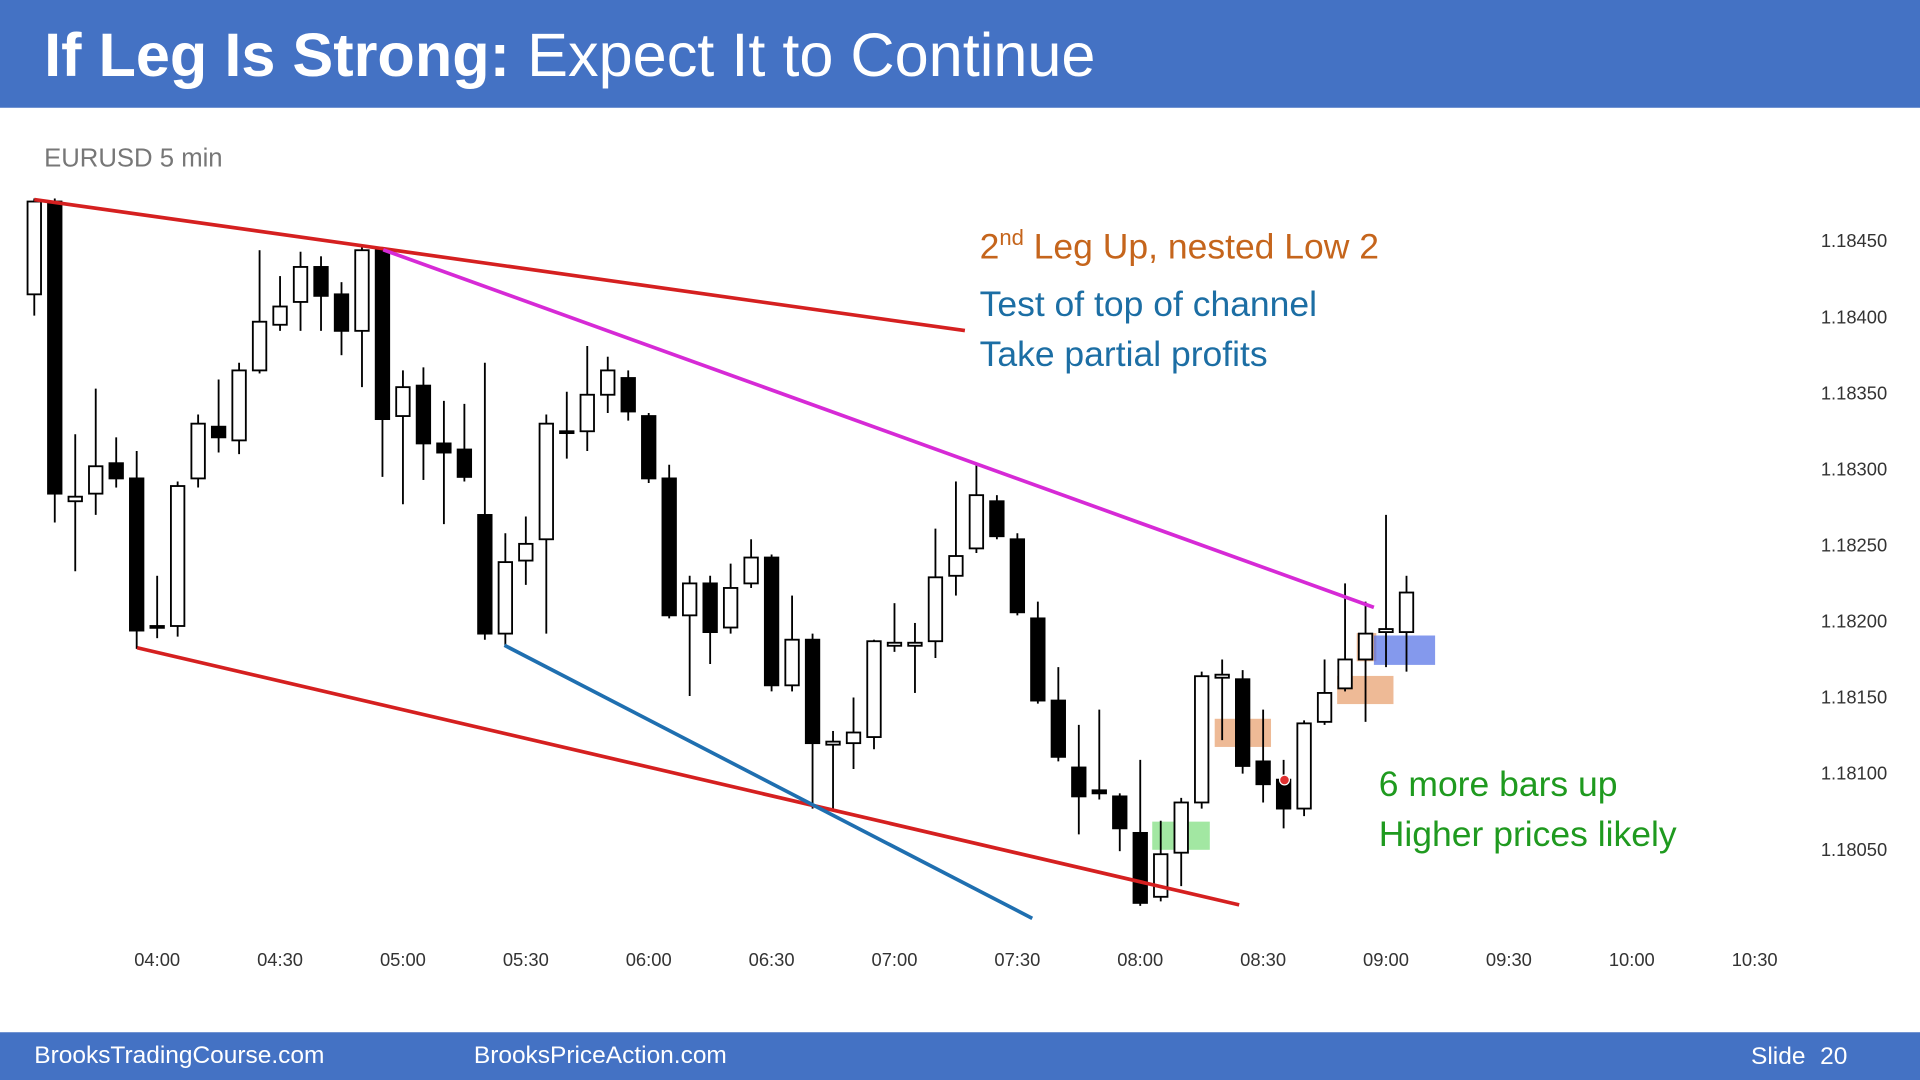 This screenshot has width=1920, height=1080. Describe the element at coordinates (1854, 468) in the screenshot. I see `y-tick-label: 1.18300` at that location.